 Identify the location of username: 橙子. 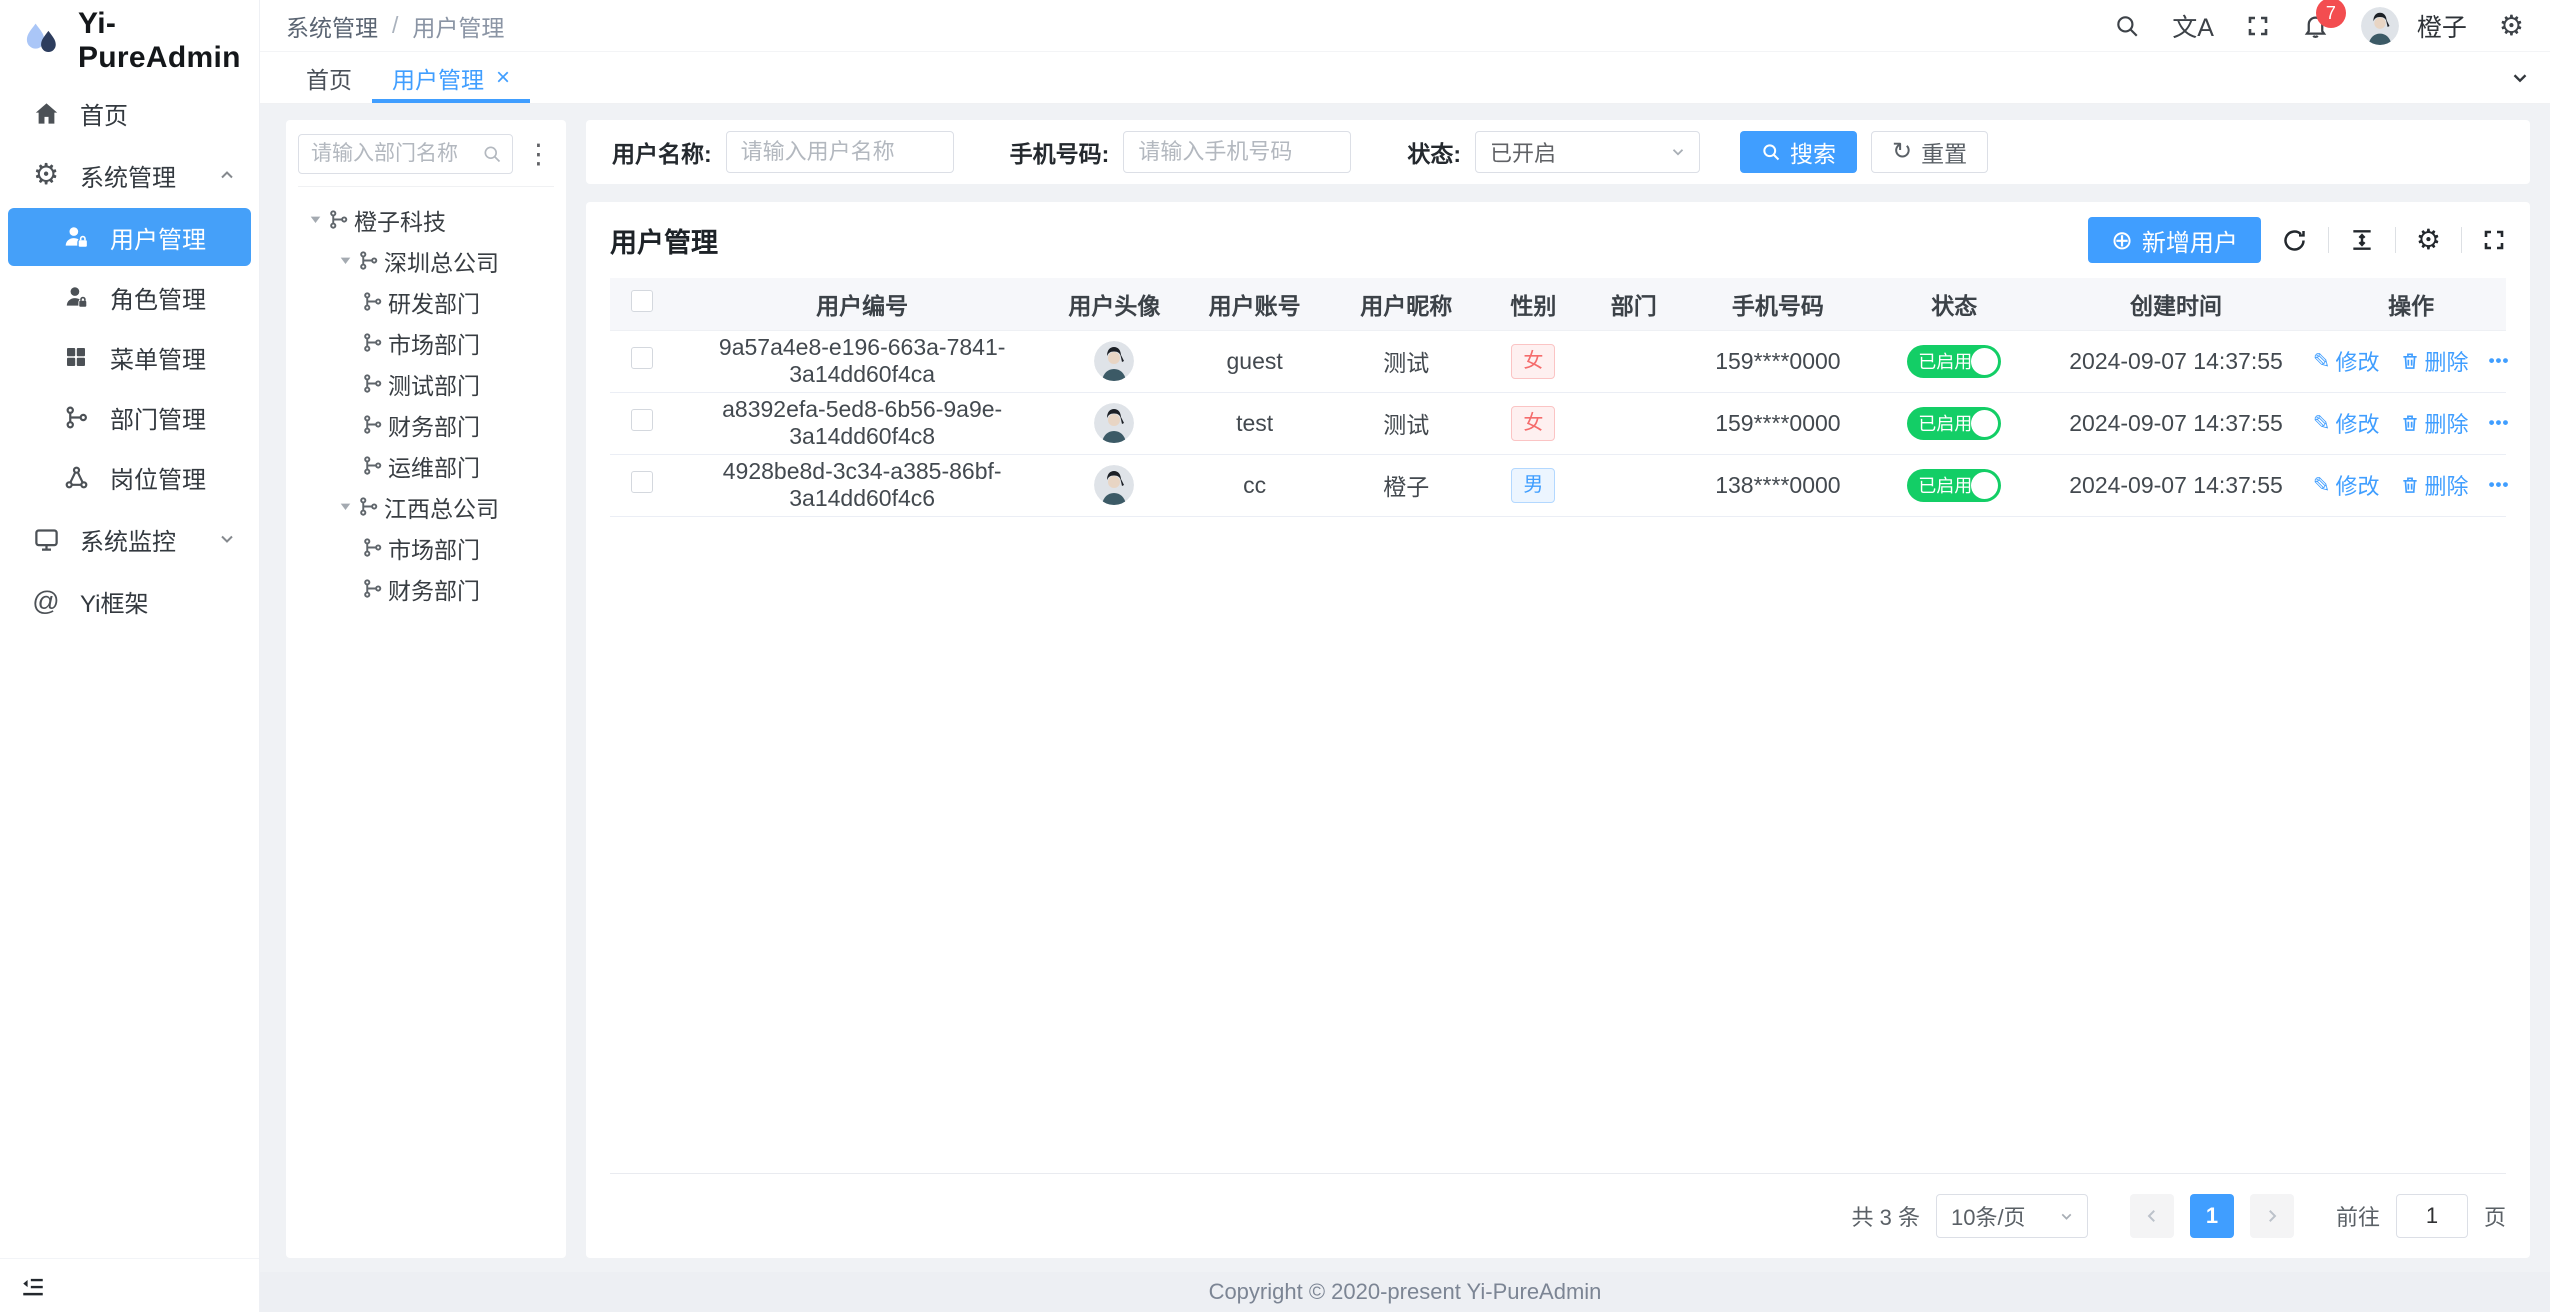
(2441, 27).